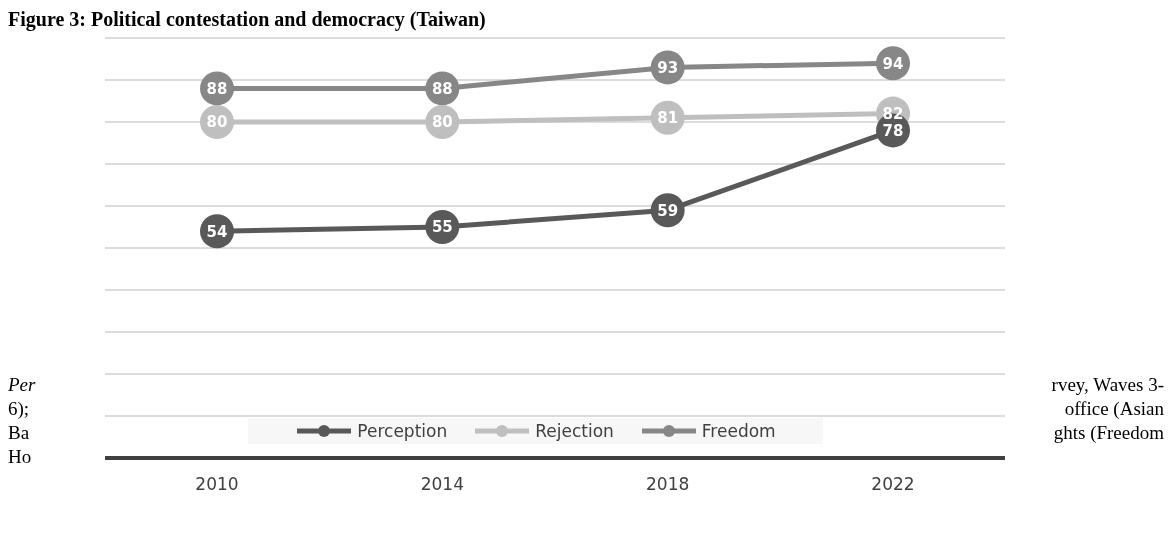  I want to click on legend-label: Freedom, so click(738, 431).